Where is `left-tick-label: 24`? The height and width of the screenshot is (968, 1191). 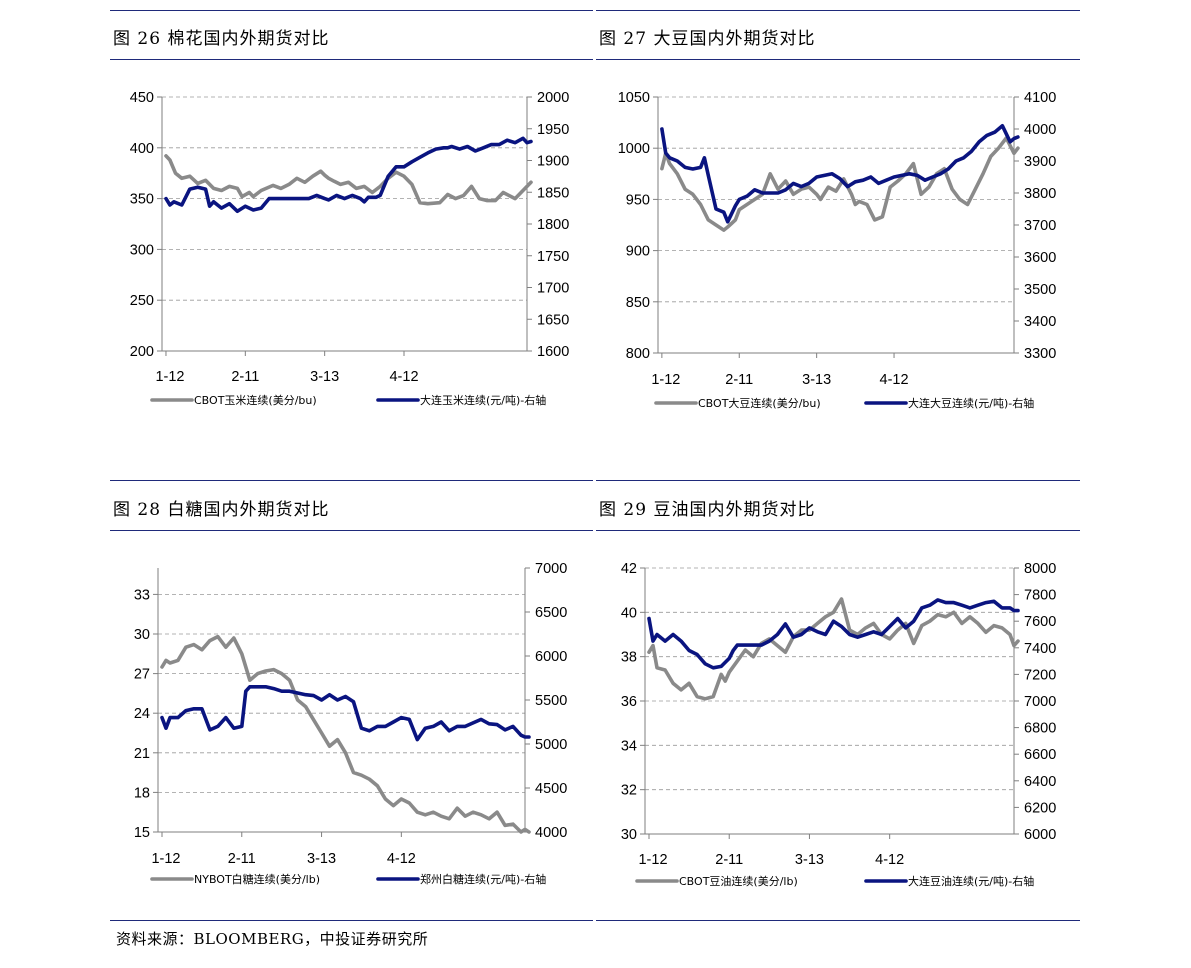
left-tick-label: 24 is located at coordinates (142, 714).